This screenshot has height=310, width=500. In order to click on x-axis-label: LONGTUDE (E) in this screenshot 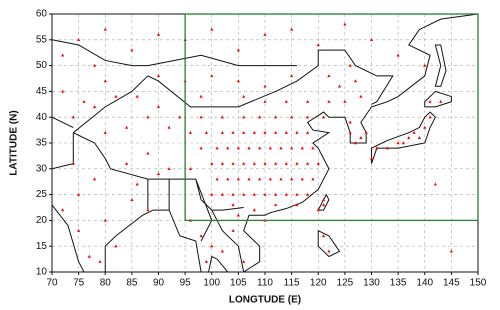, I will do `click(265, 300)`.